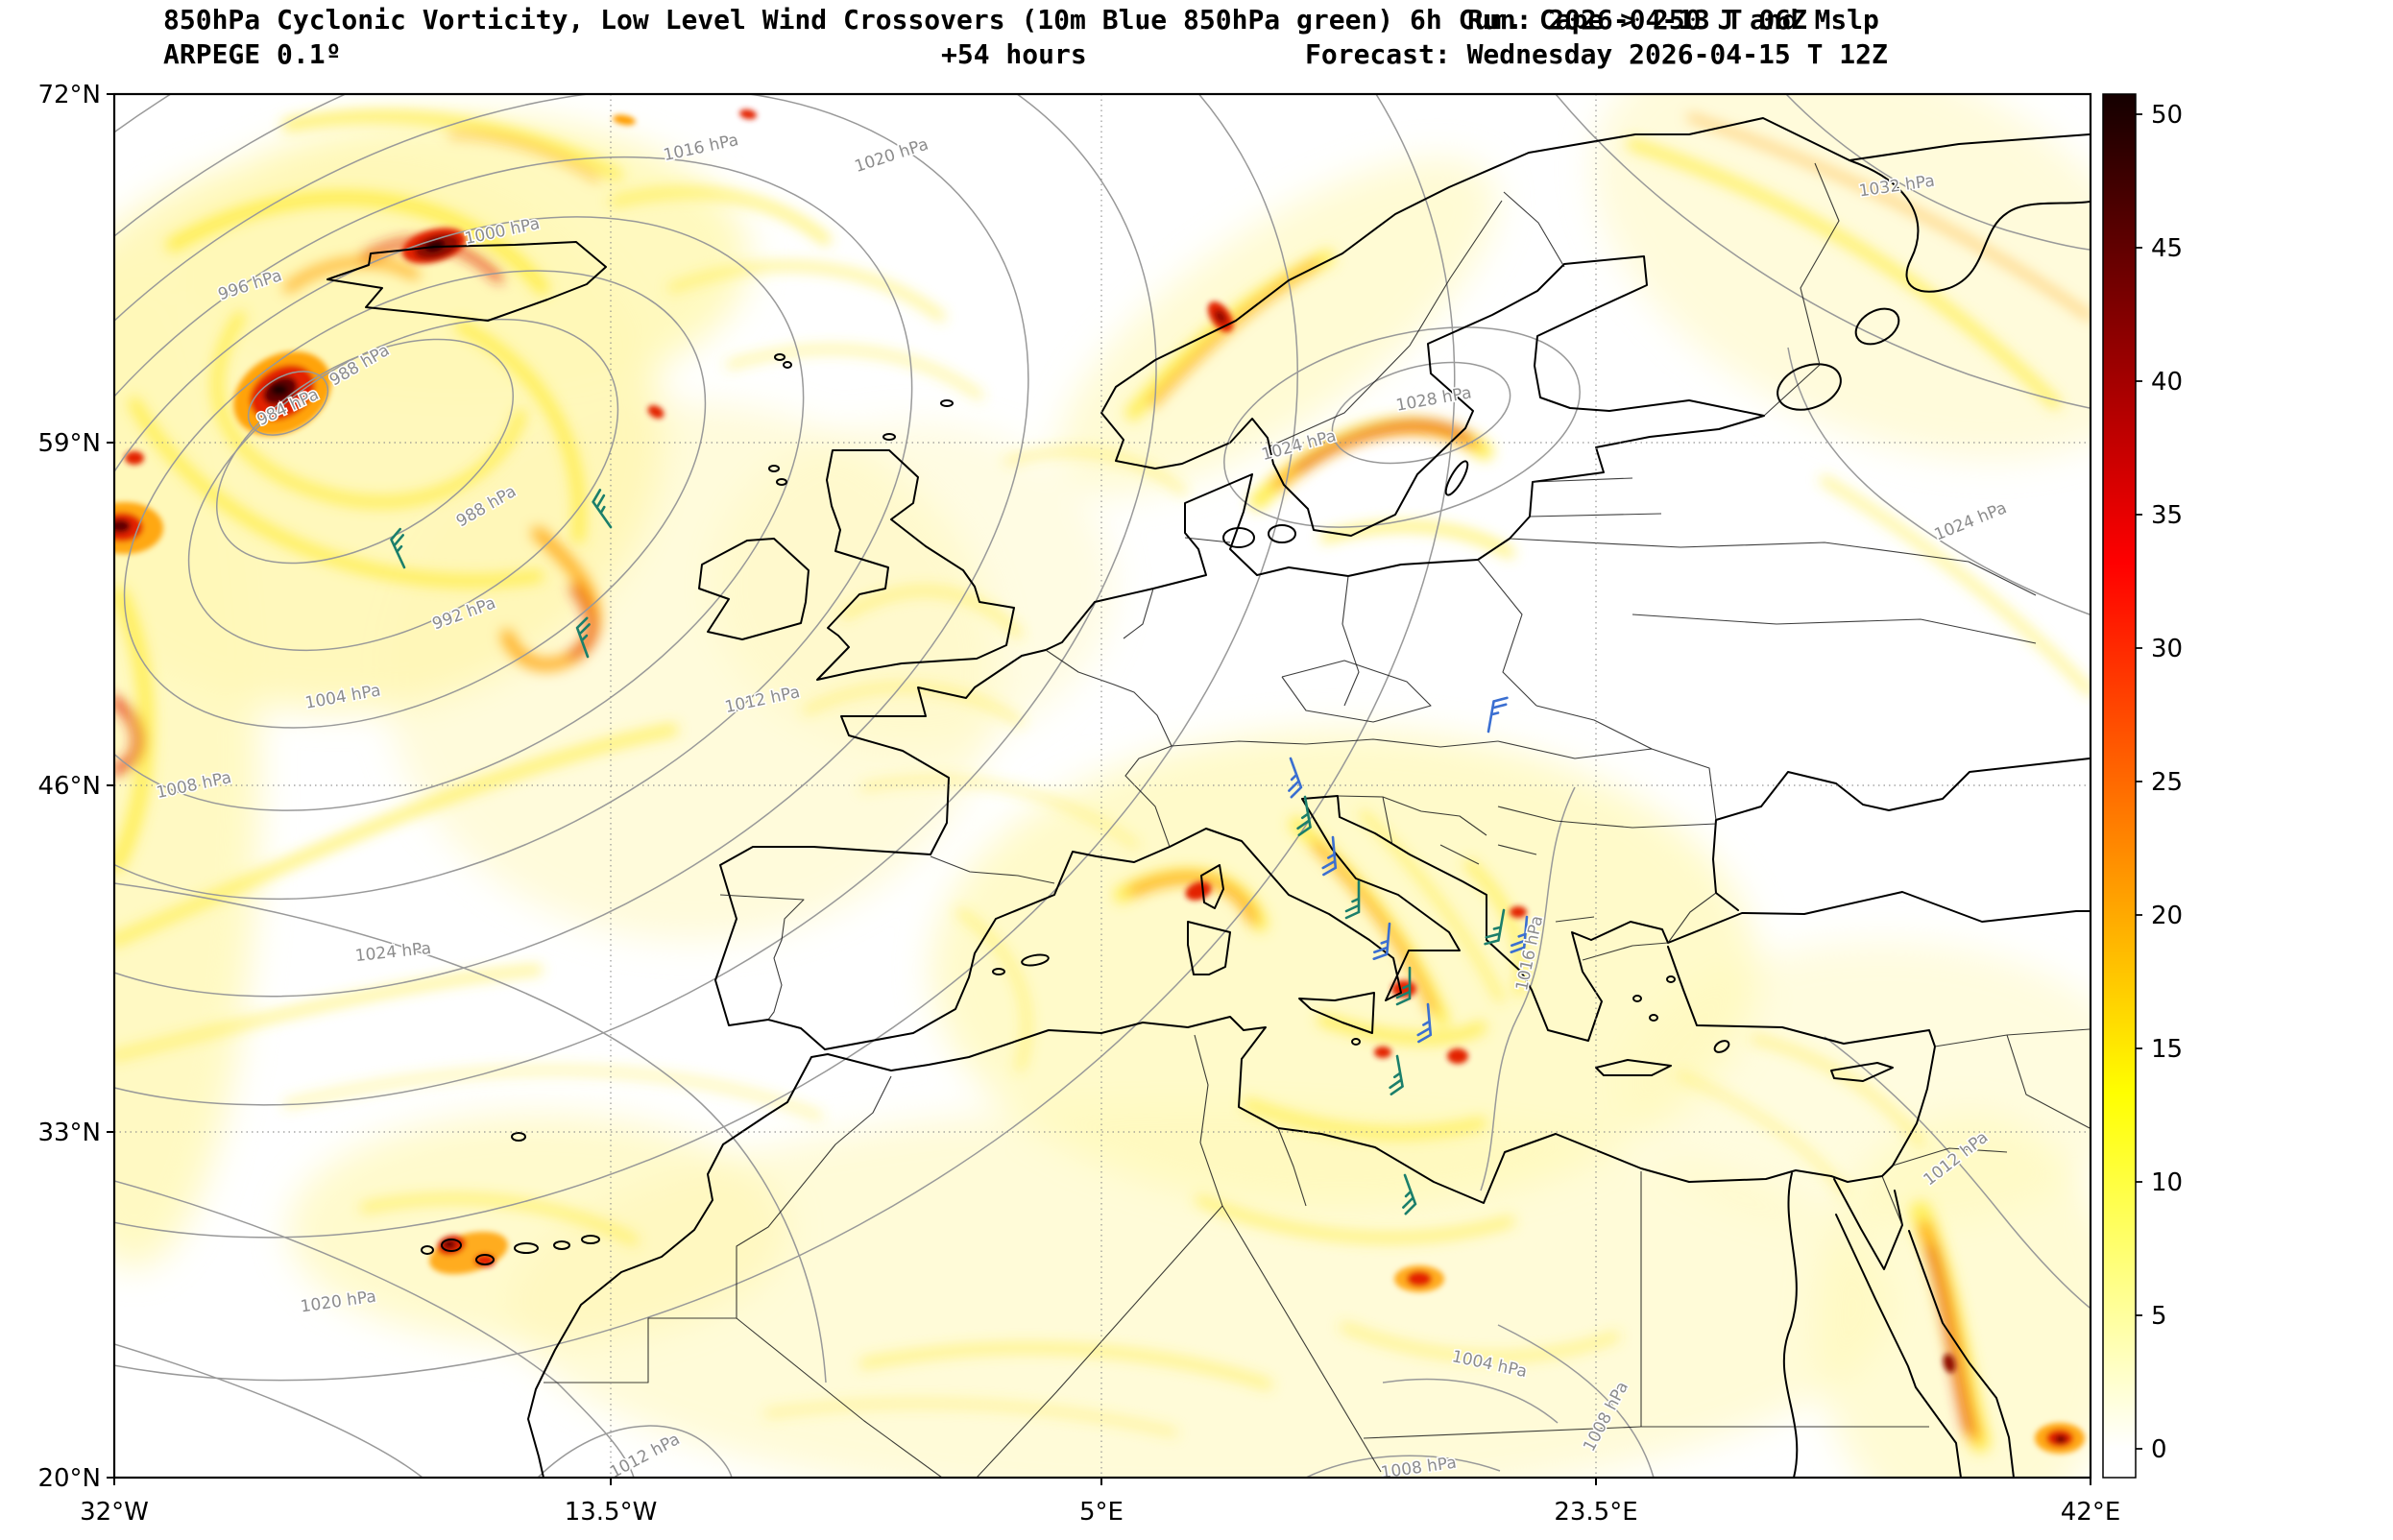  Describe the element at coordinates (611, 1512) in the screenshot. I see `x-tick-label: 13.5°W` at that location.